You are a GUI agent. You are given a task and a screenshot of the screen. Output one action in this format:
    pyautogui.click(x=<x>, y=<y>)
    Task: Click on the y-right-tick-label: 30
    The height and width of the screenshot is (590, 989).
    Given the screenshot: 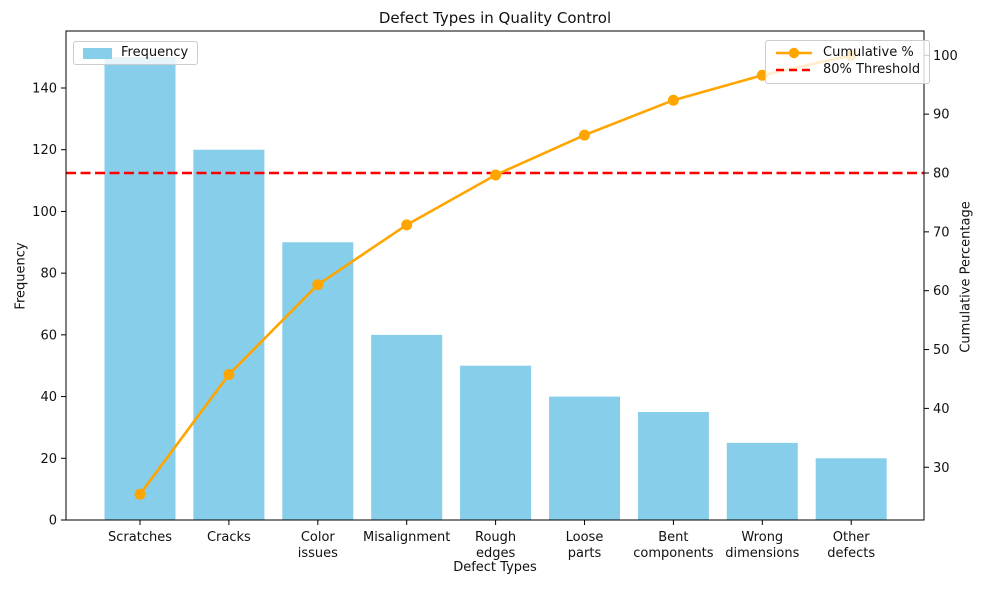 What is the action you would take?
    pyautogui.click(x=941, y=468)
    